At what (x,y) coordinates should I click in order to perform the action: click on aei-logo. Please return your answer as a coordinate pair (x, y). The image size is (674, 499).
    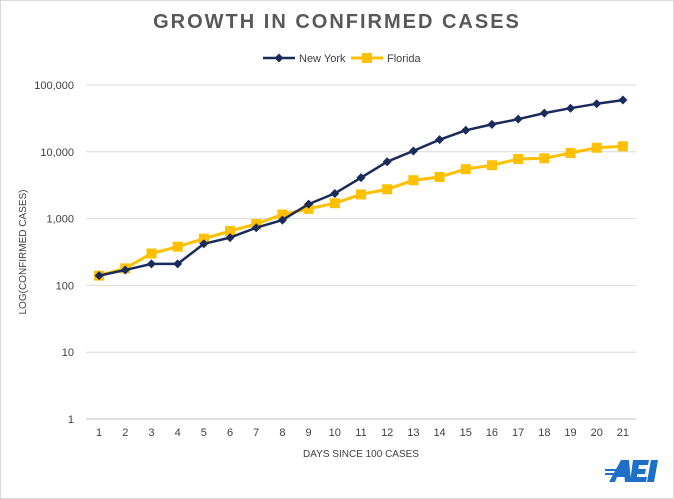
    Looking at the image, I should click on (631, 471).